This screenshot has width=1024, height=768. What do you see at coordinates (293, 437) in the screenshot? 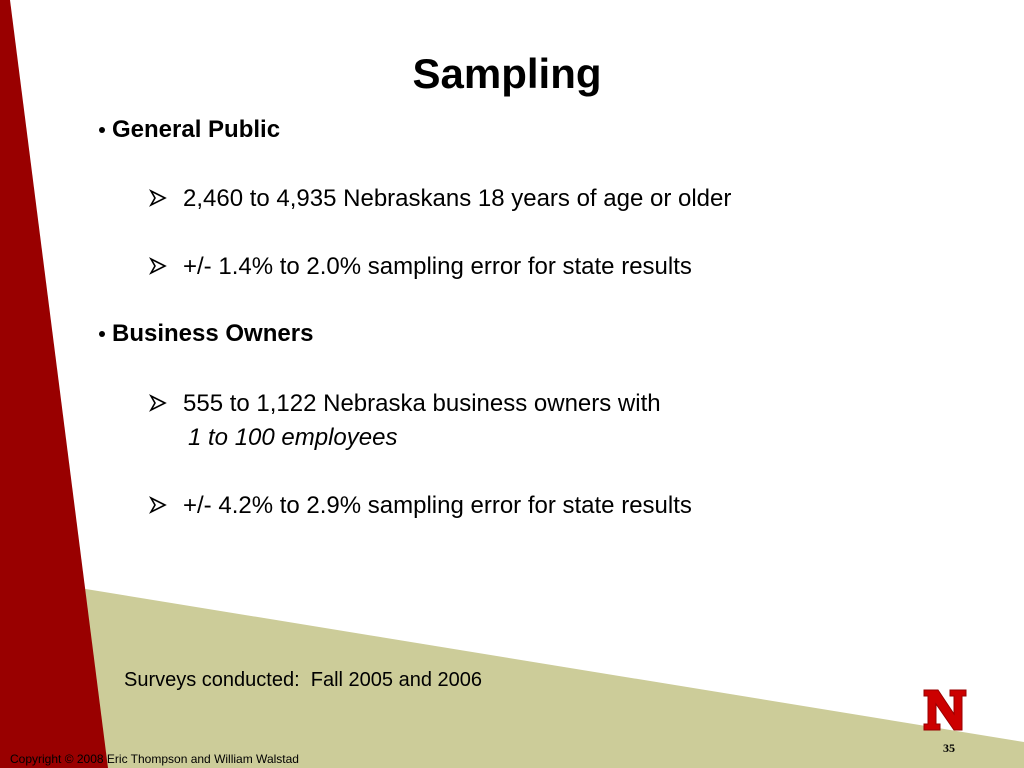
I see `item-emphasis: 1 to 100 employees` at bounding box center [293, 437].